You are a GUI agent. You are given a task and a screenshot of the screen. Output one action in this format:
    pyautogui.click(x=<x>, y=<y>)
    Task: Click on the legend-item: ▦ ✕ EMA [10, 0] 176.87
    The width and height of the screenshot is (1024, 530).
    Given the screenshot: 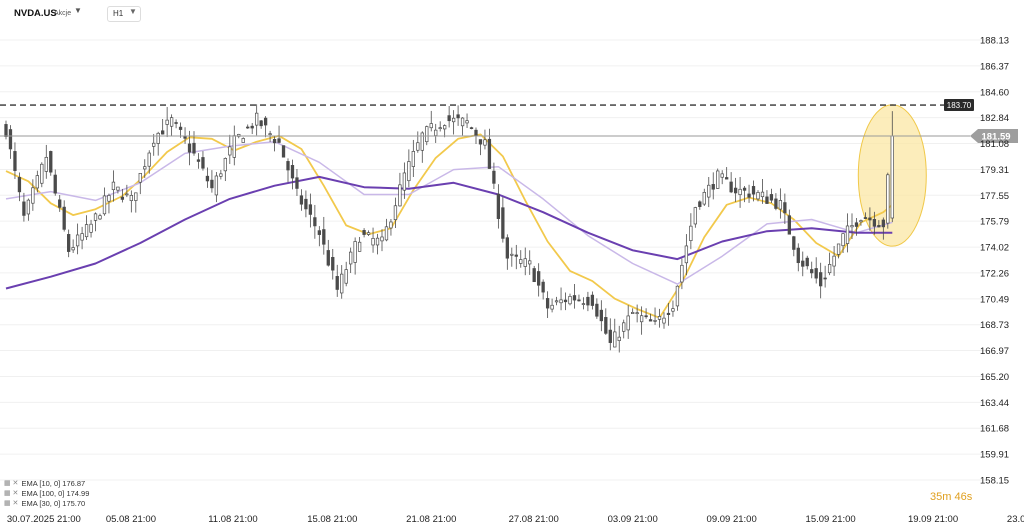 What is the action you would take?
    pyautogui.click(x=46, y=484)
    